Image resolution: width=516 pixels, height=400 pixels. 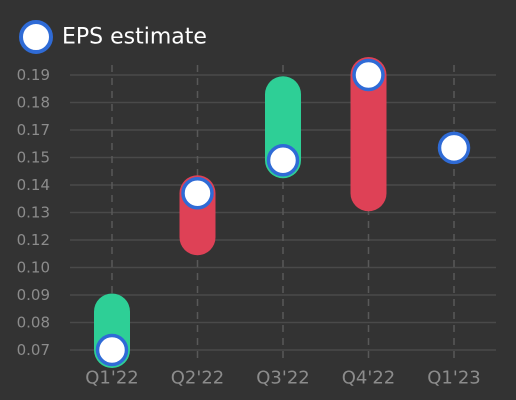 I want to click on x-tick-label: Q1'23, so click(x=453, y=378).